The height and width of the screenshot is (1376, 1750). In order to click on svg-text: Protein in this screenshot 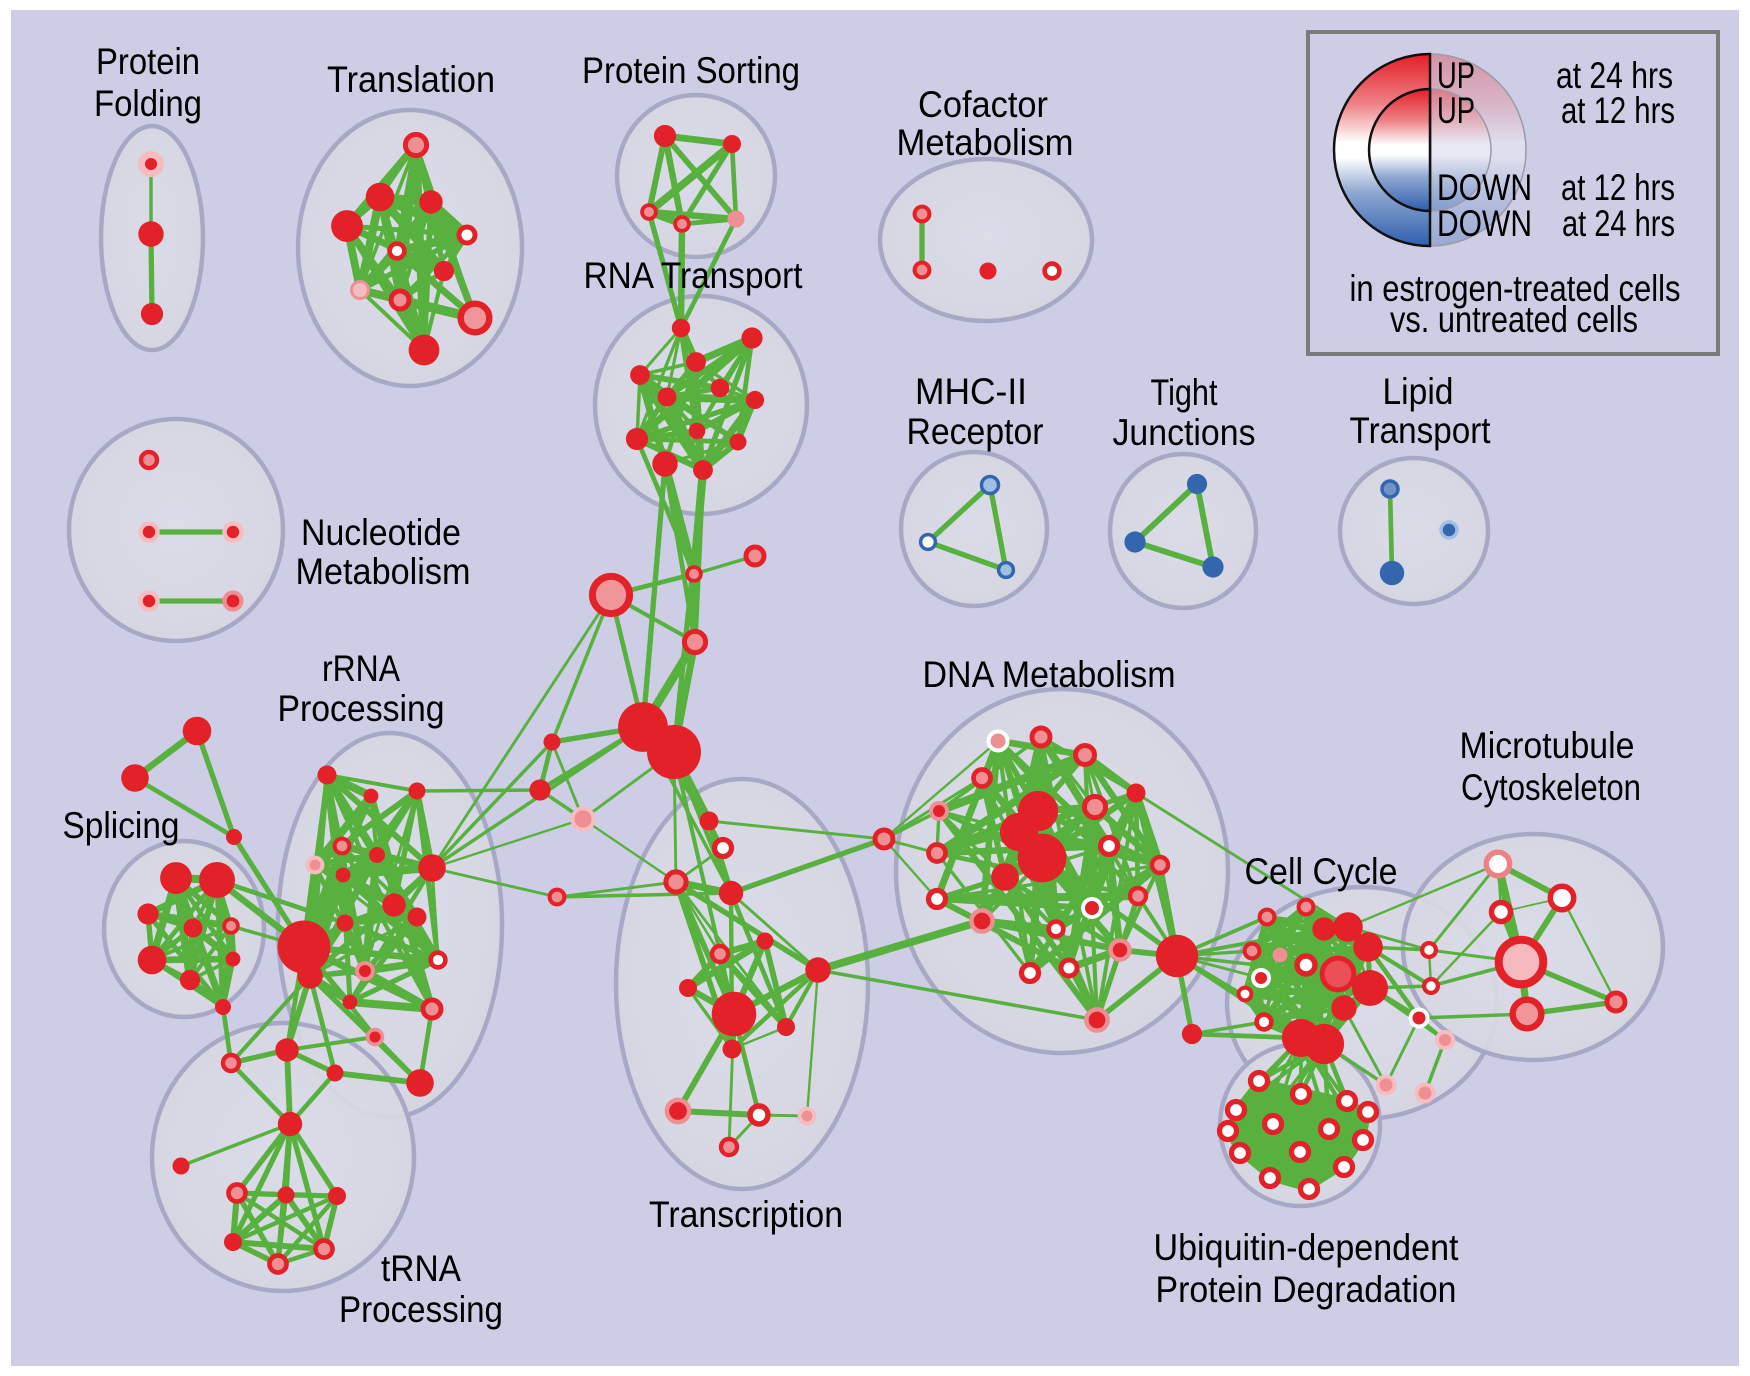, I will do `click(148, 61)`.